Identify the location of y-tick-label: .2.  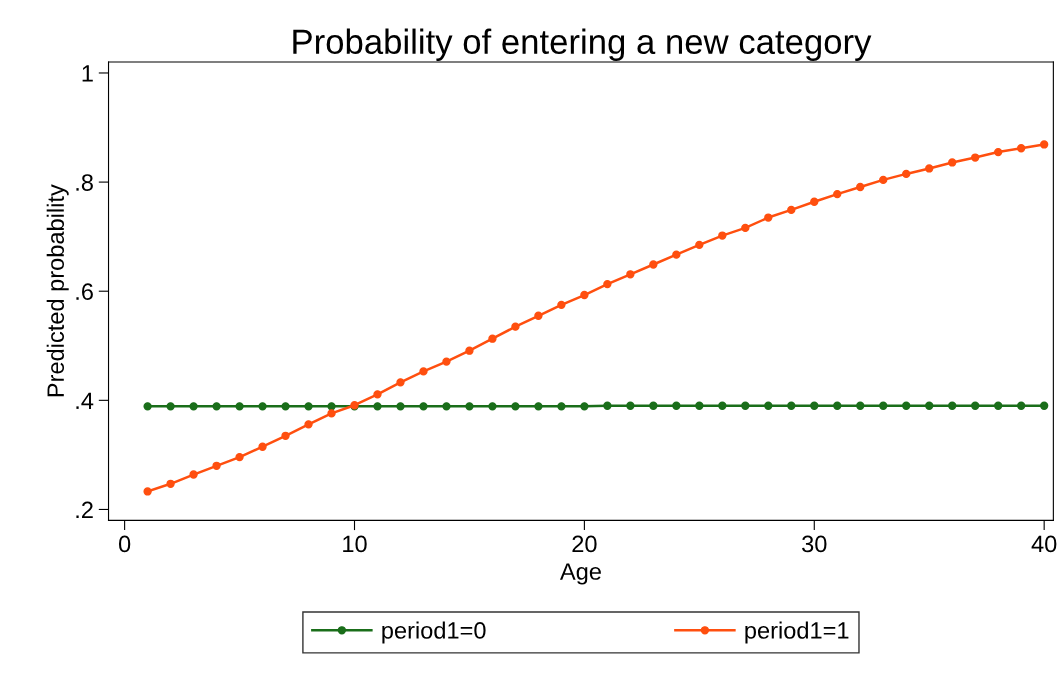
(84, 510).